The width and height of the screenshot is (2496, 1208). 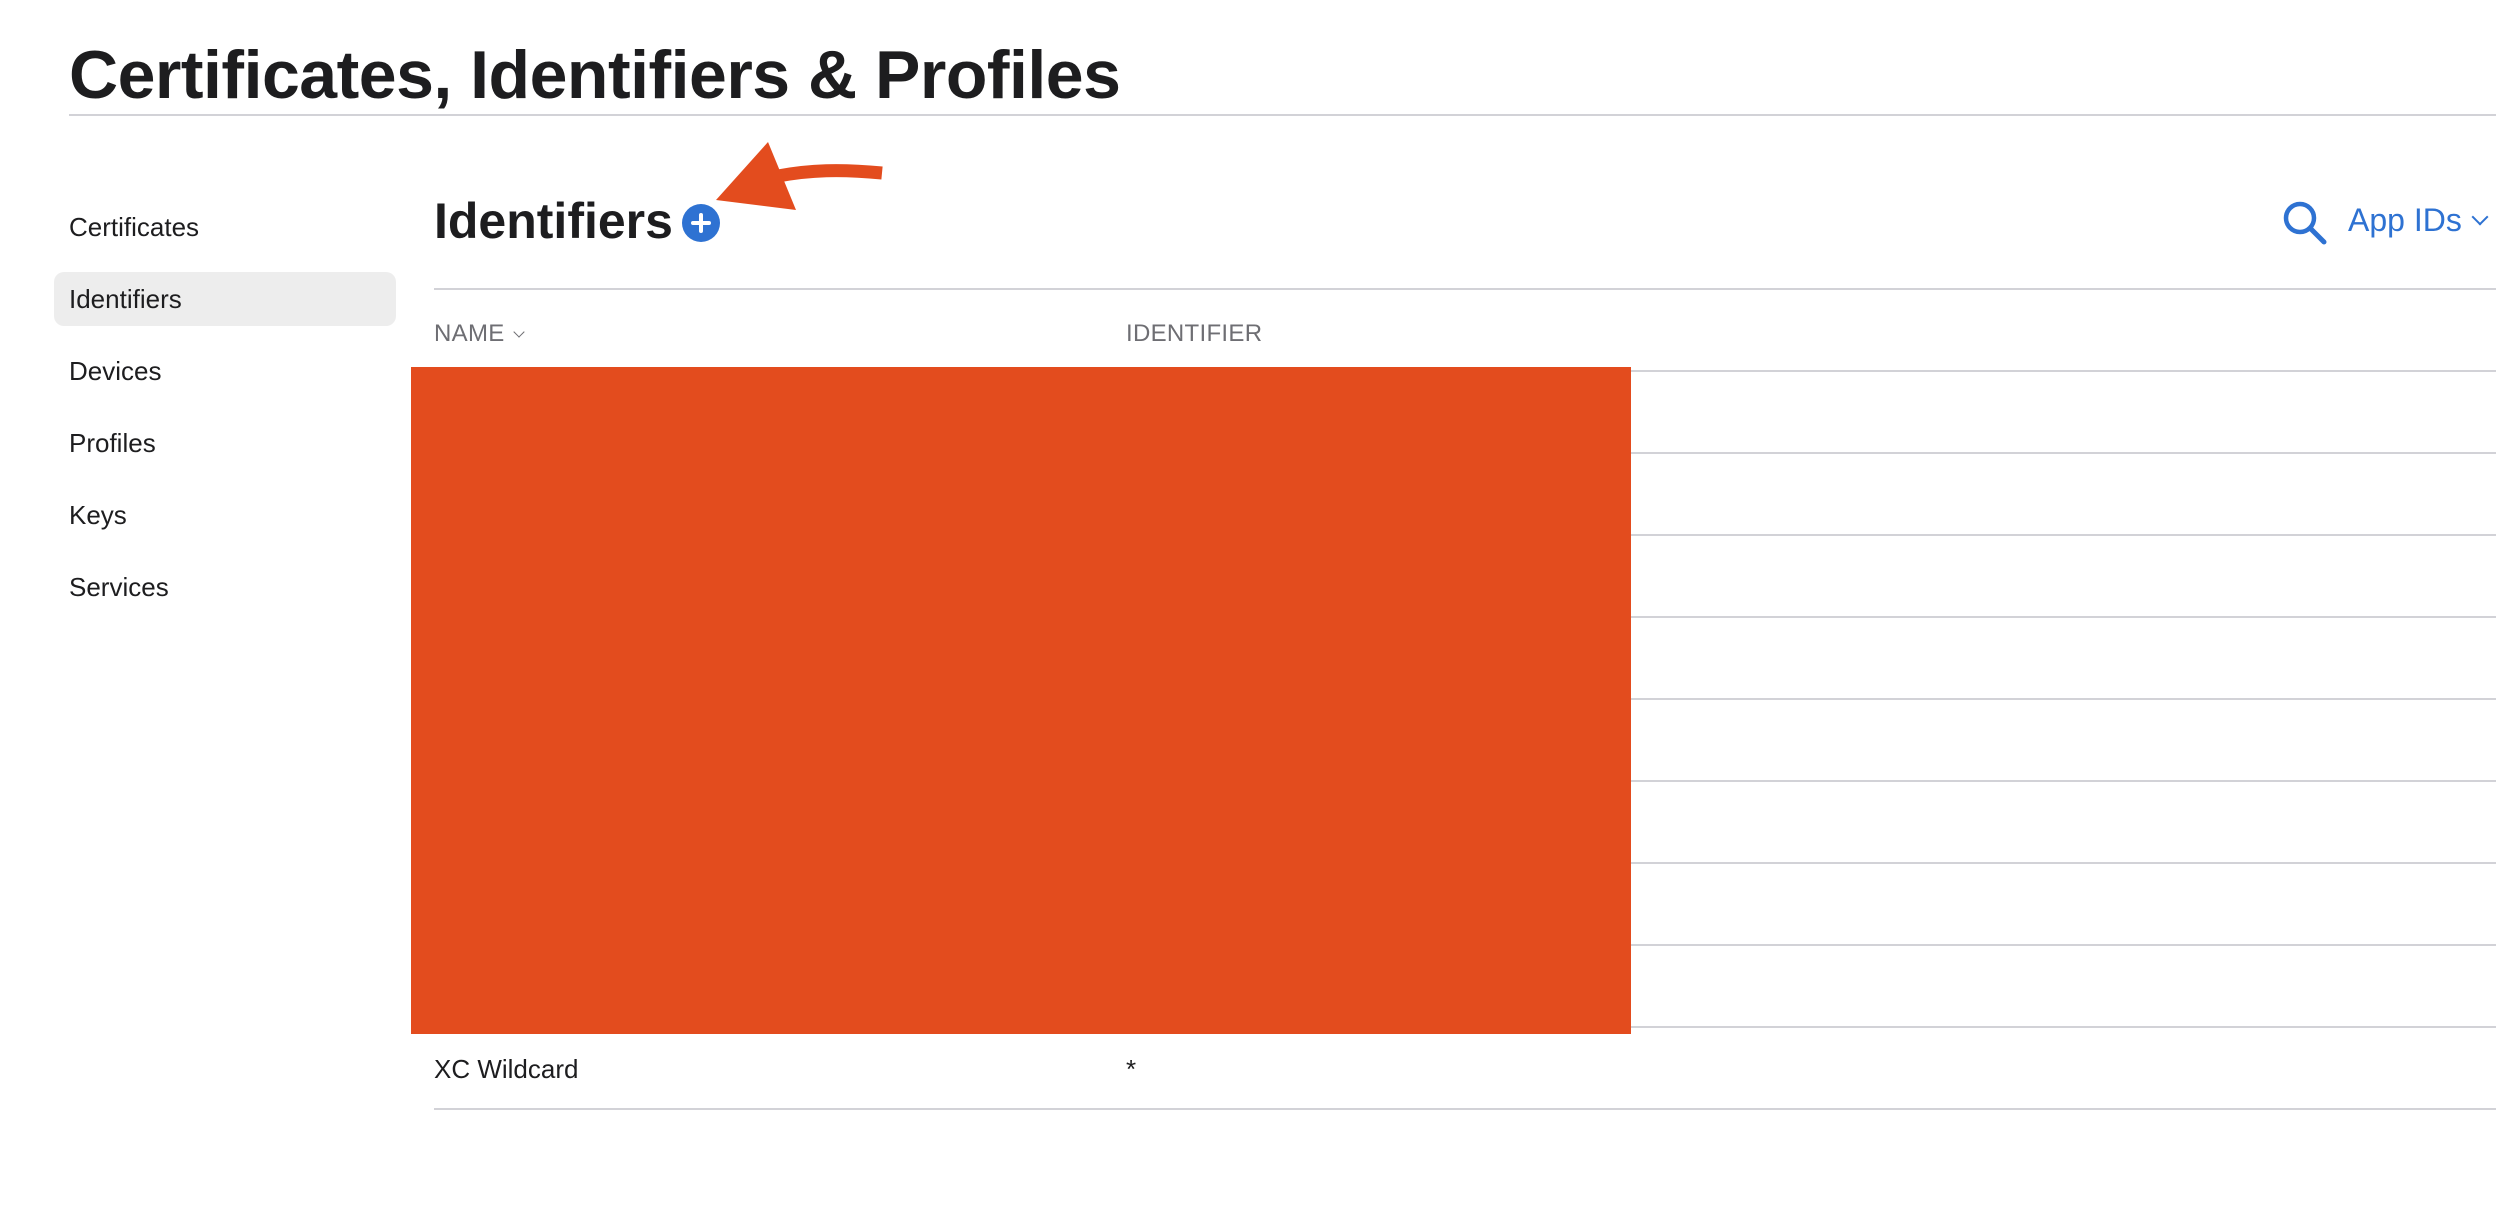 What do you see at coordinates (134, 227) in the screenshot?
I see `sidebar-item-label: Certificates` at bounding box center [134, 227].